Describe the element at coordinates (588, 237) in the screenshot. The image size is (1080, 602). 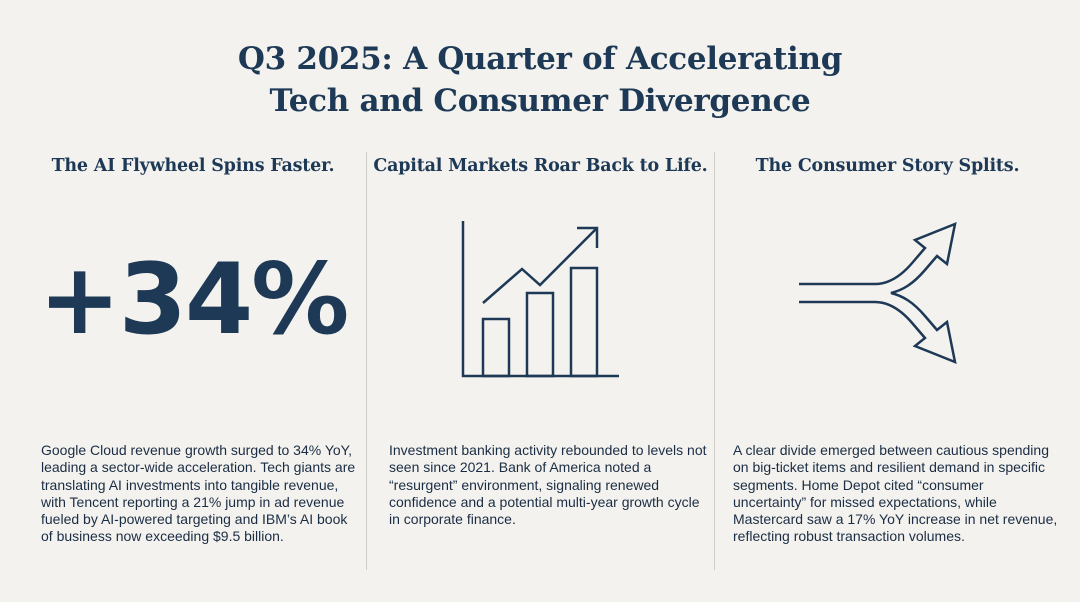
I see `trend-arrowhead` at that location.